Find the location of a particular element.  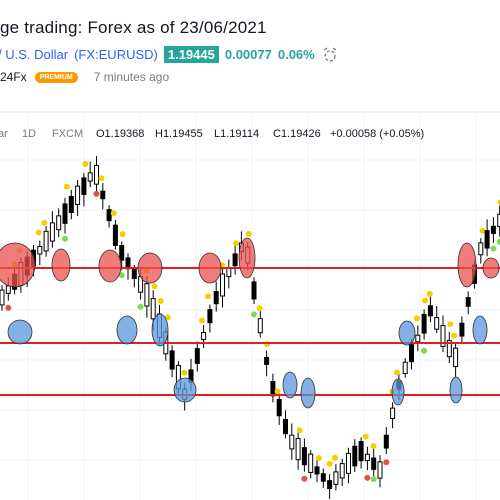

price: 1.19445 is located at coordinates (191, 54).